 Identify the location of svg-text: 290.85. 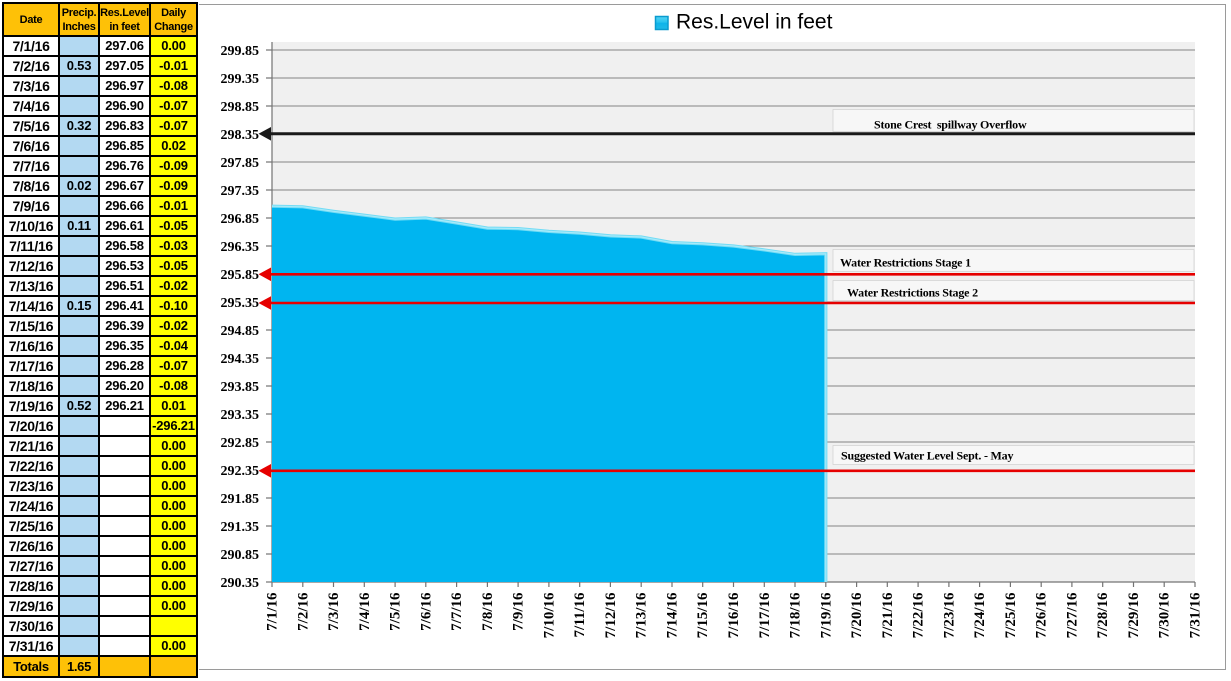
(240, 555).